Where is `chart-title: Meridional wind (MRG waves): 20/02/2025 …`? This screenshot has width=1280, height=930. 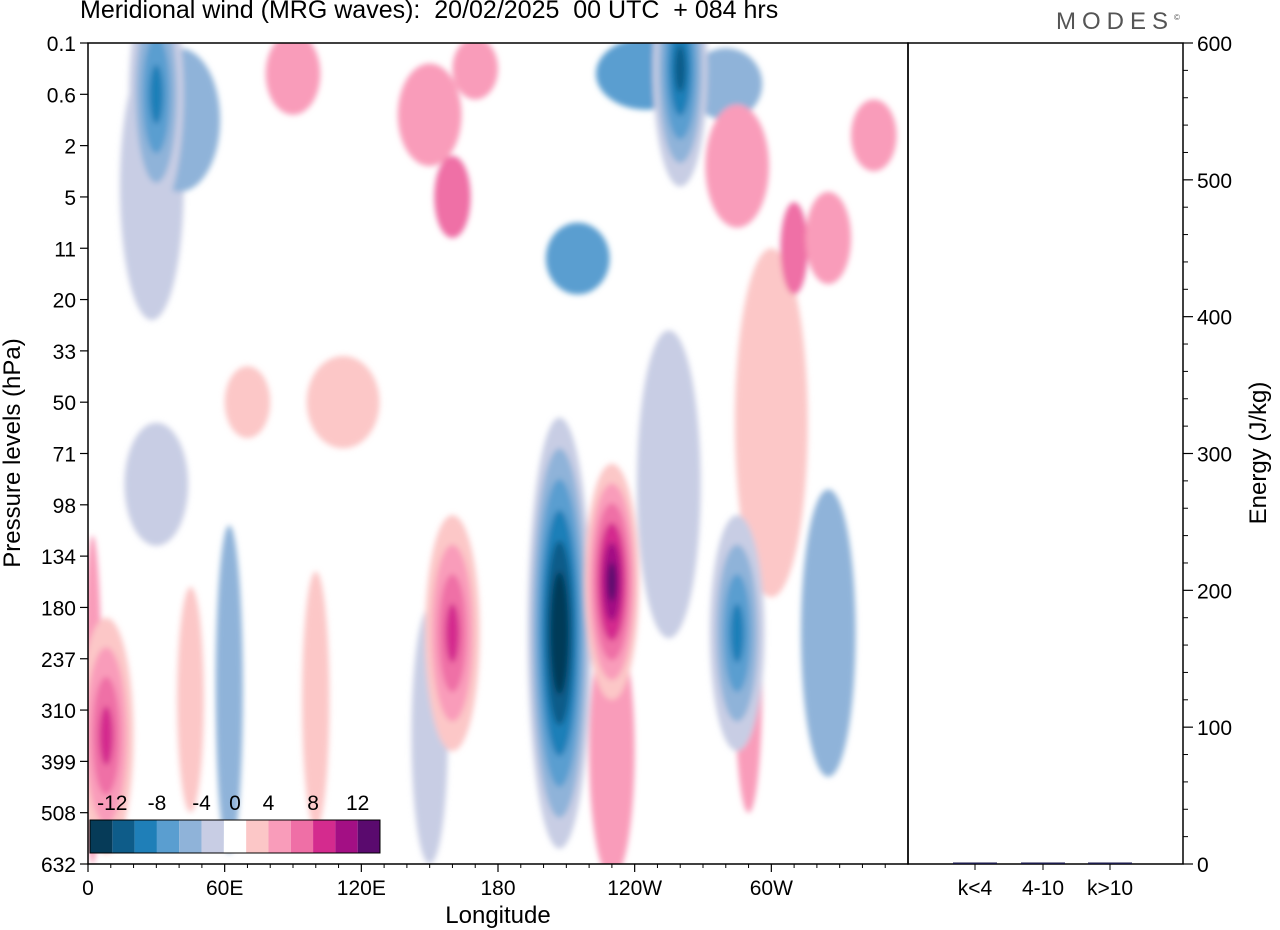 chart-title: Meridional wind (MRG waves): 20/02/2025 … is located at coordinates (429, 12).